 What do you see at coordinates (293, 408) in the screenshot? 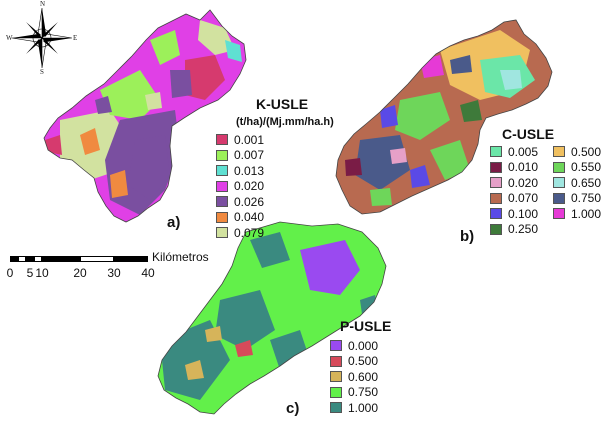
I see `panel-label-c: c)` at bounding box center [293, 408].